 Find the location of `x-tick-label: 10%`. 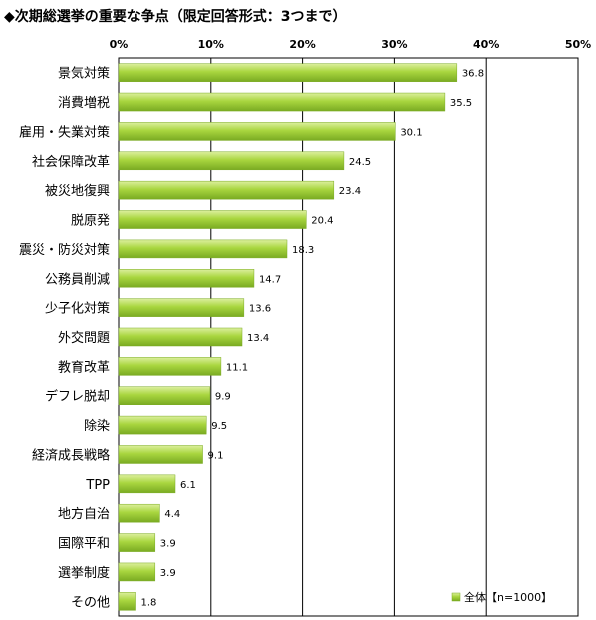

x-tick-label: 10% is located at coordinates (211, 44).